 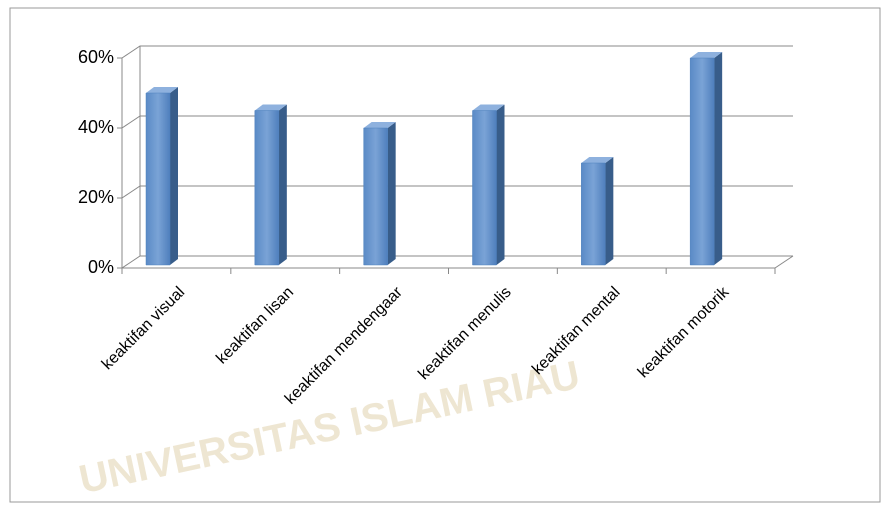 What do you see at coordinates (96, 197) in the screenshot?
I see `y-tick-label: 20%` at bounding box center [96, 197].